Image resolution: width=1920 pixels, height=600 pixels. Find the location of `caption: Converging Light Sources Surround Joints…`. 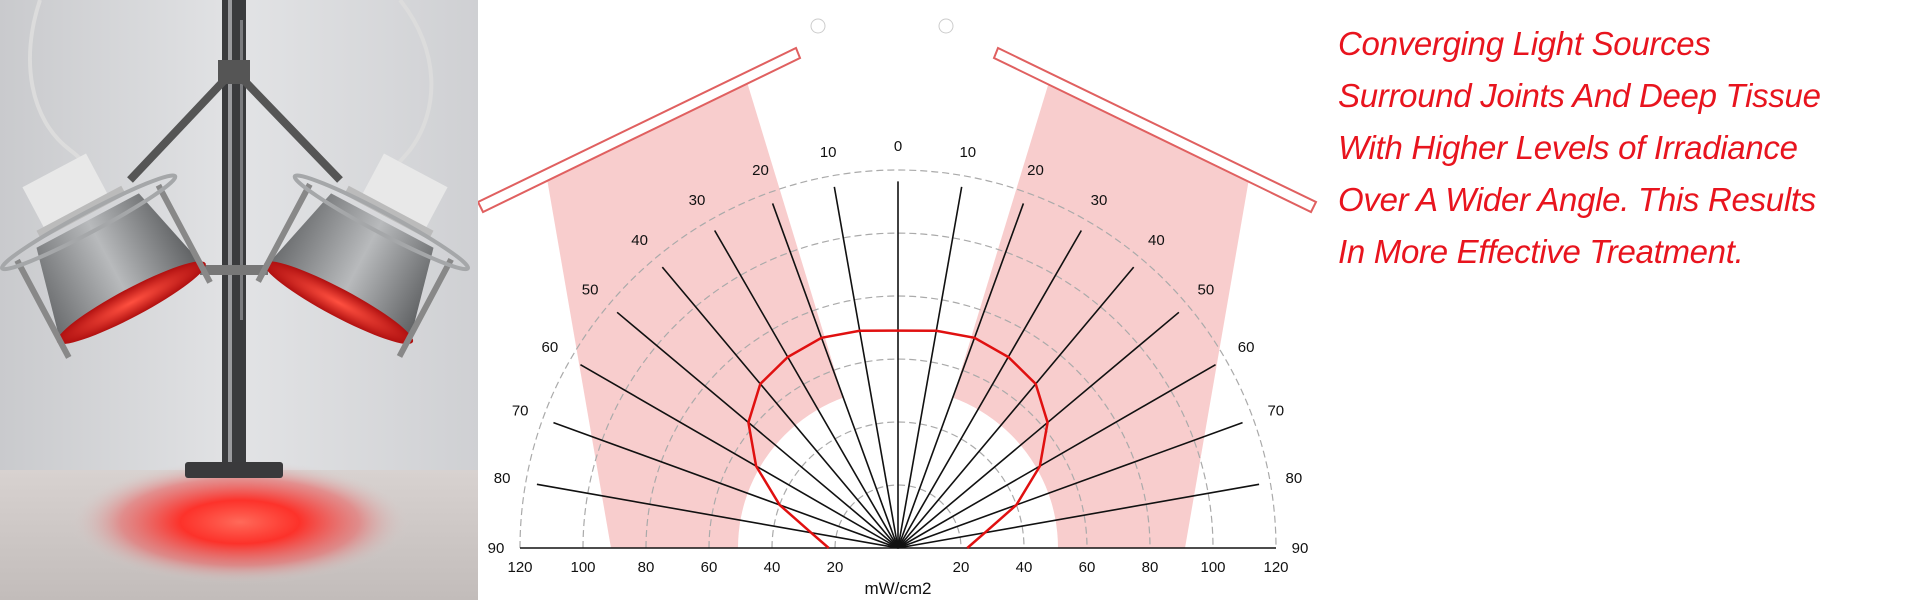

caption: Converging Light Sources Surround Joints… is located at coordinates (1628, 148).